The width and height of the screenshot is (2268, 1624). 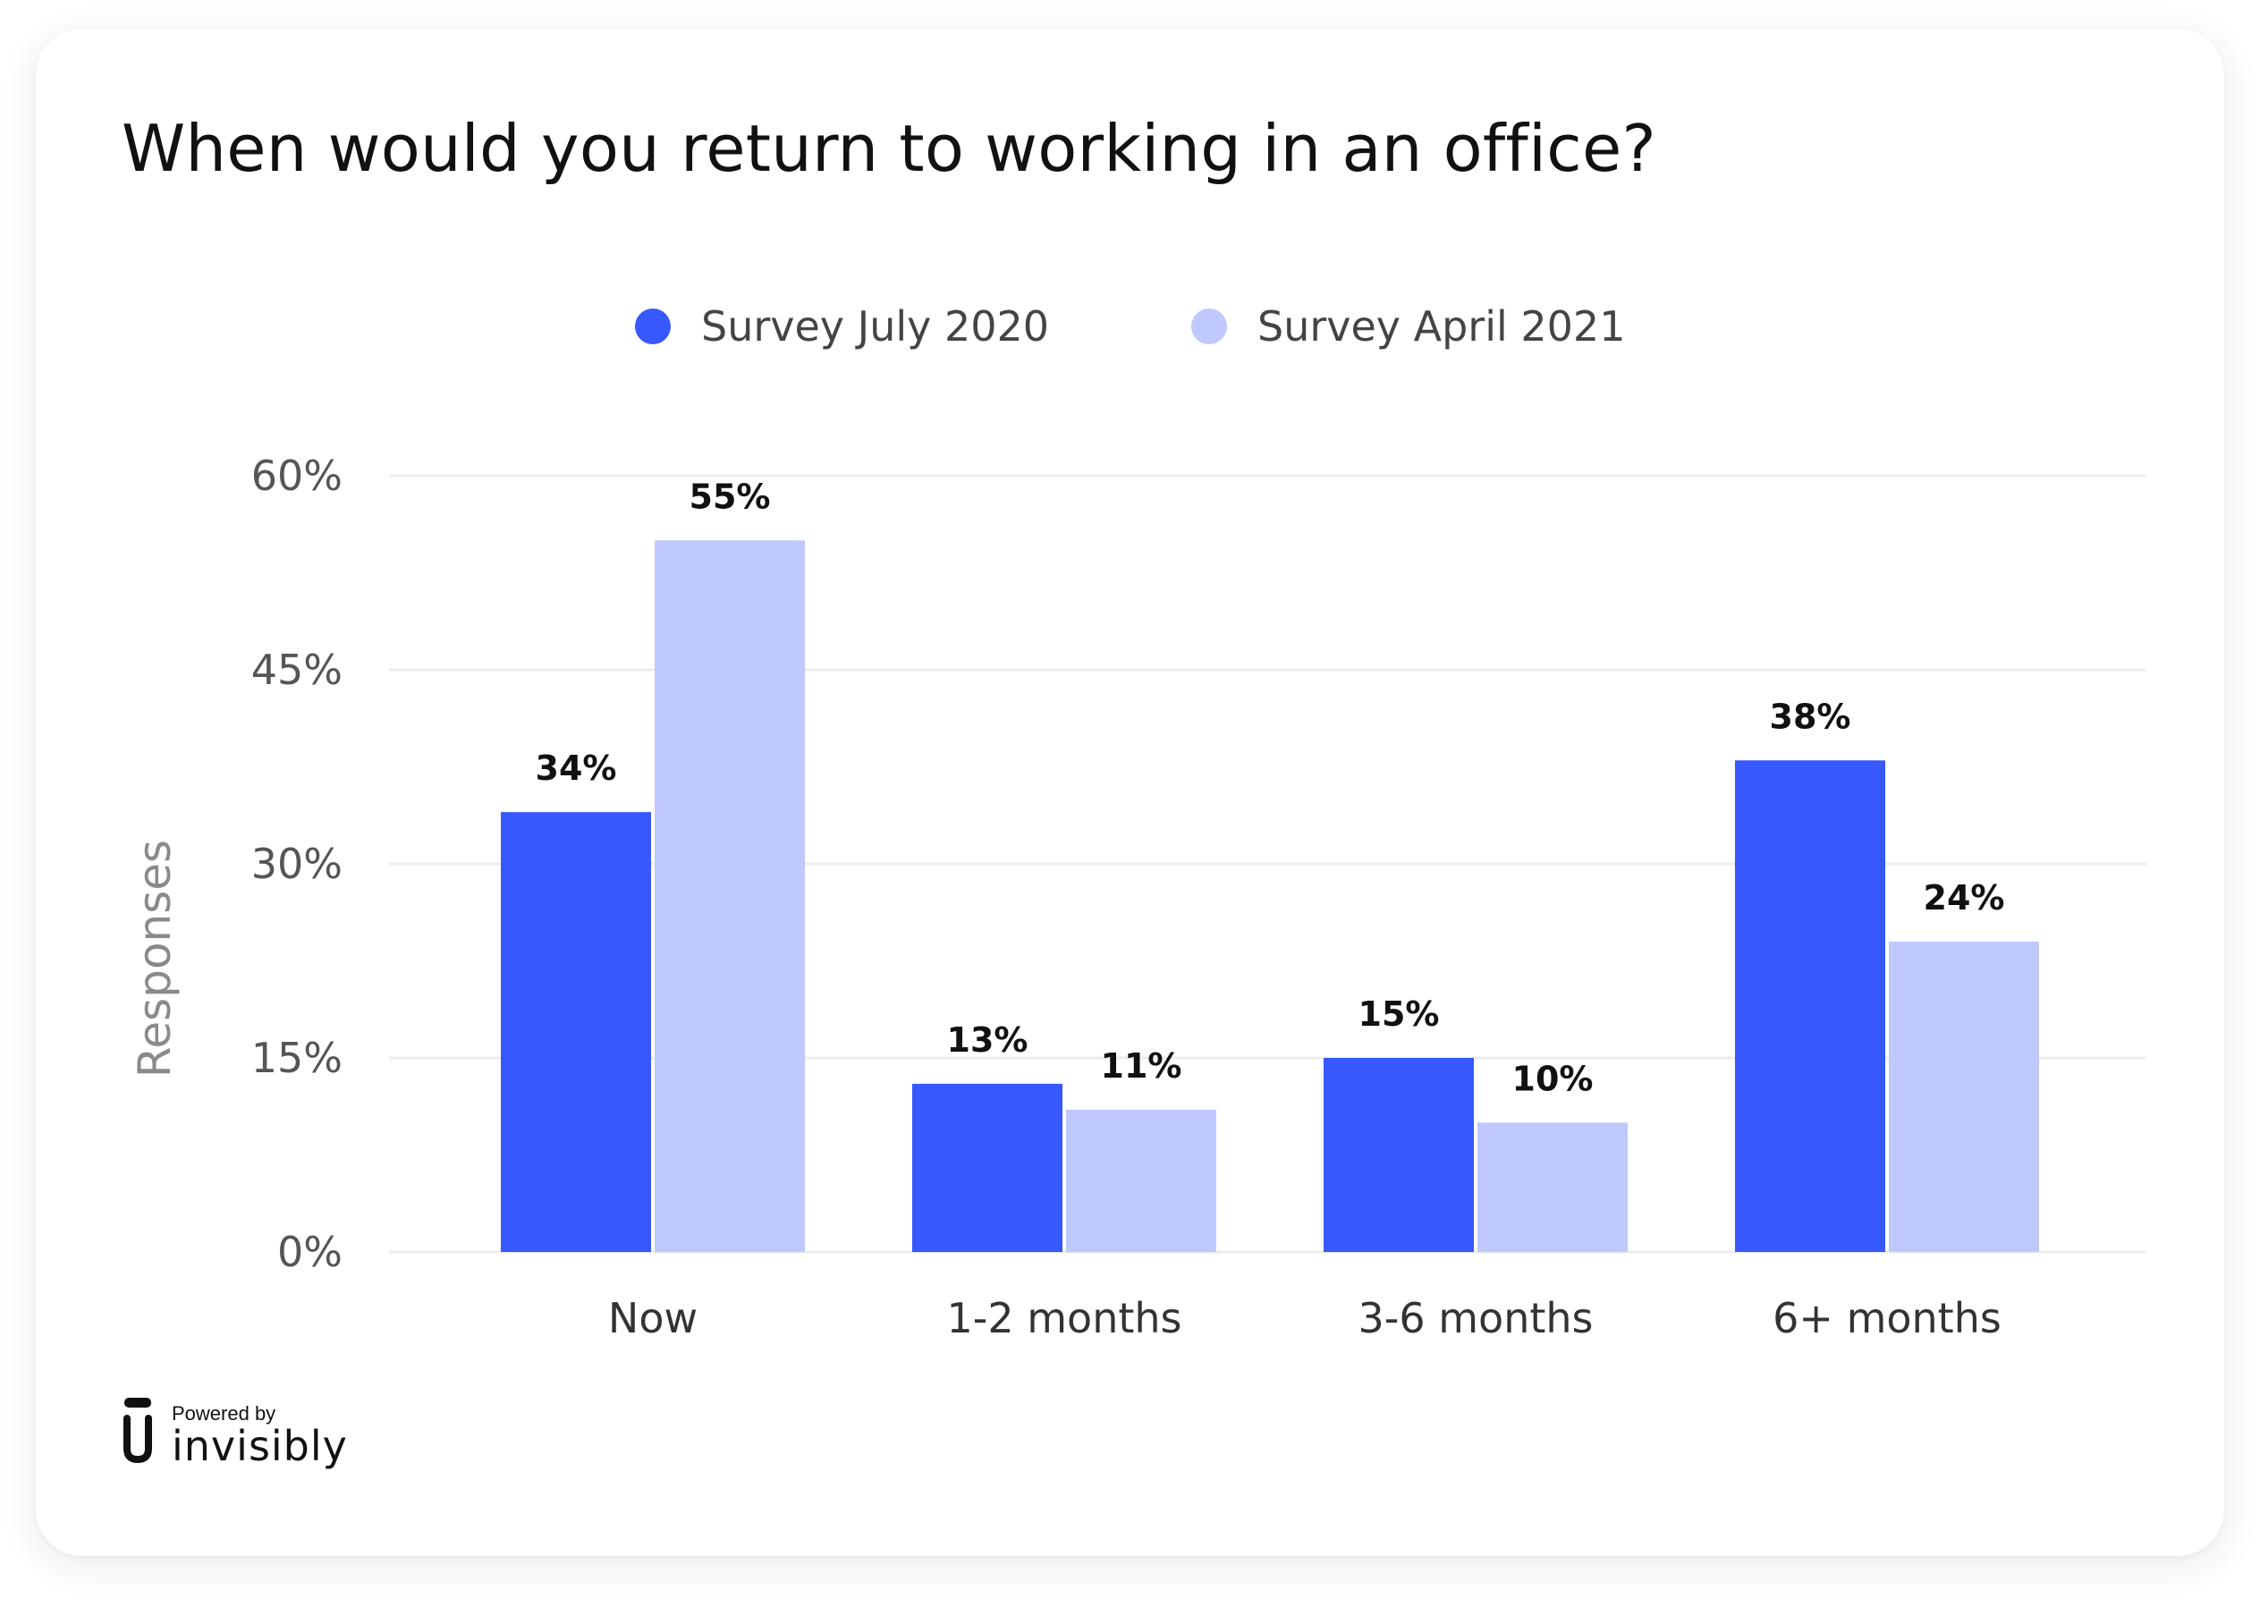 What do you see at coordinates (1553, 1078) in the screenshot?
I see `data-label: 10%` at bounding box center [1553, 1078].